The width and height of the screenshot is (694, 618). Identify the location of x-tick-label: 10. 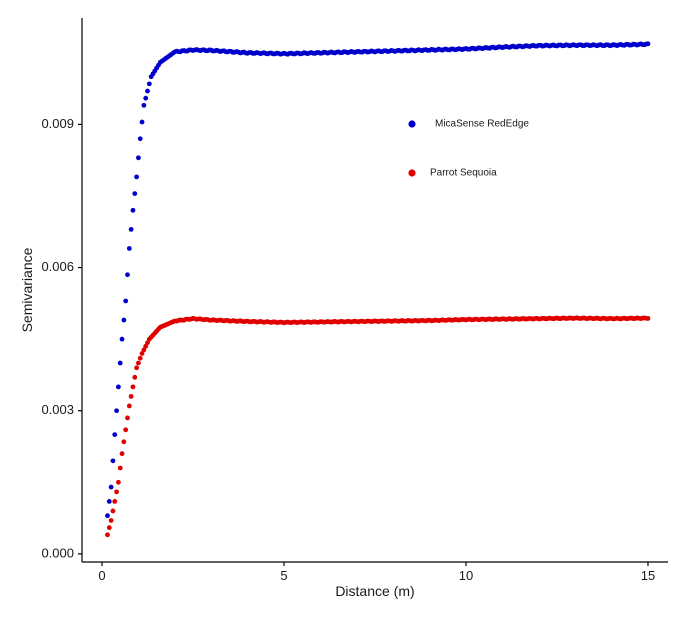
(466, 575).